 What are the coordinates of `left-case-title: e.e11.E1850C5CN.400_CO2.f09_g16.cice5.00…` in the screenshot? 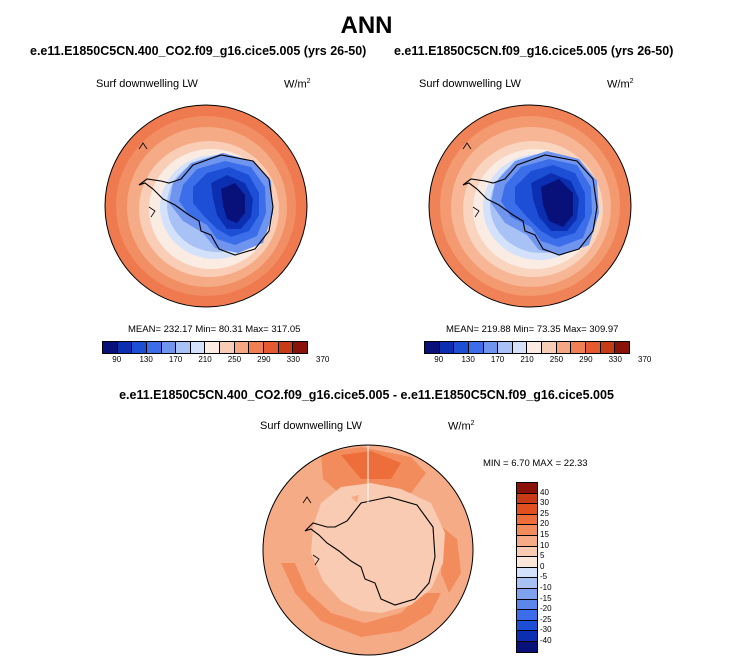 It's located at (198, 51).